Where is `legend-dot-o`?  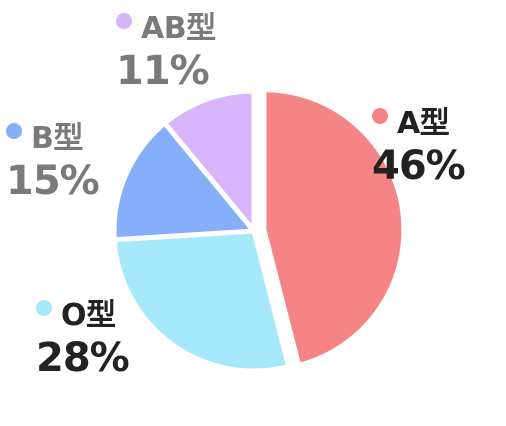
legend-dot-o is located at coordinates (44, 308).